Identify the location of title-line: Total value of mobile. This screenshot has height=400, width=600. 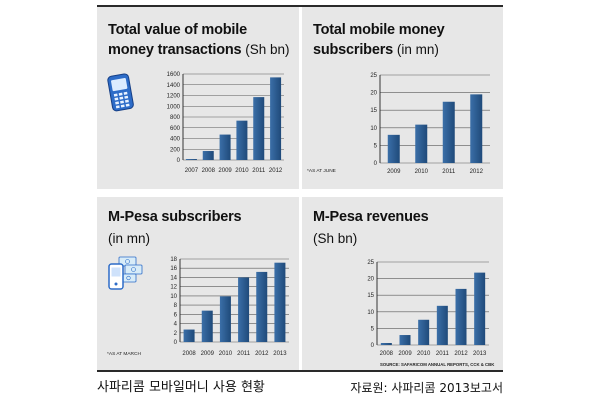
(199, 30).